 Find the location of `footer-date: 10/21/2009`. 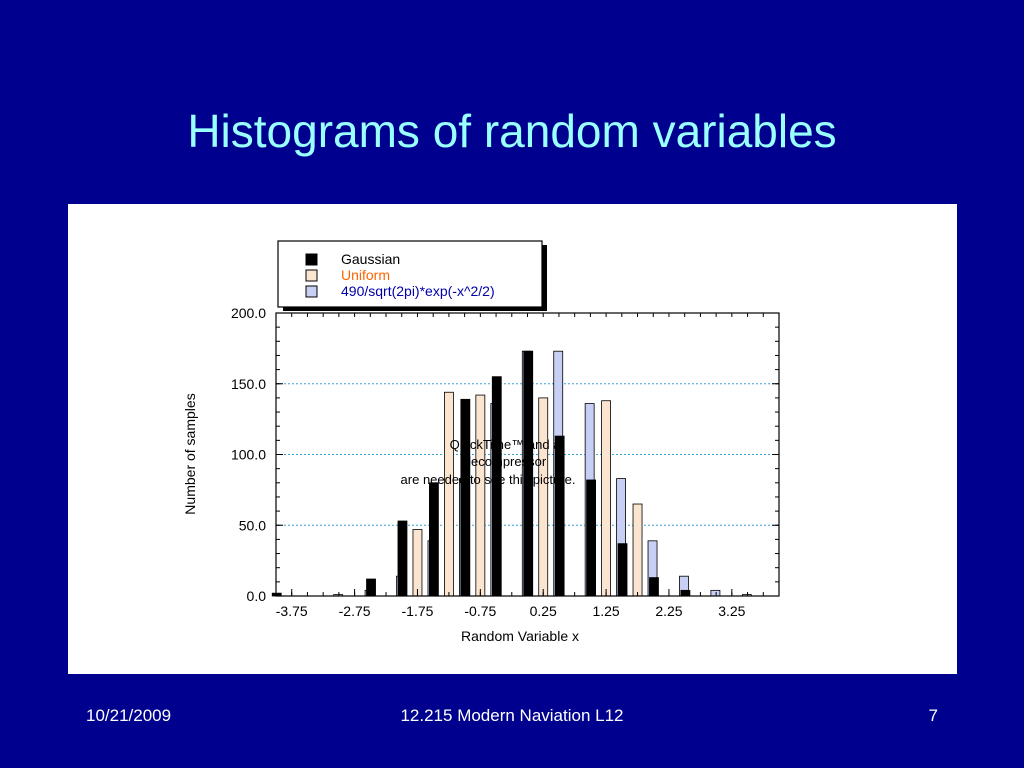

footer-date: 10/21/2009 is located at coordinates (129, 715).